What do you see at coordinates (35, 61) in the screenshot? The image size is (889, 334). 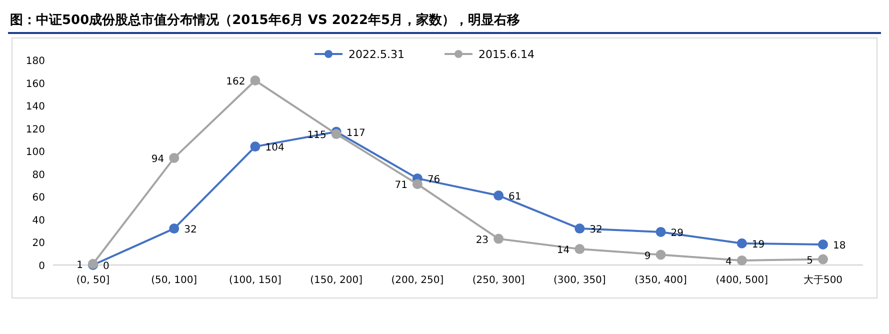 I see `y-tick-label: 180` at bounding box center [35, 61].